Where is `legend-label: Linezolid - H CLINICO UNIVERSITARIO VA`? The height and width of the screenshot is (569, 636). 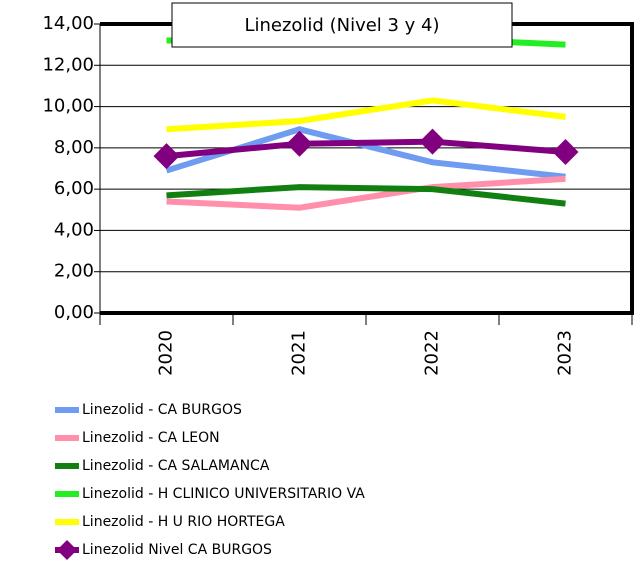
legend-label: Linezolid - H CLINICO UNIVERSITARIO VA is located at coordinates (223, 494).